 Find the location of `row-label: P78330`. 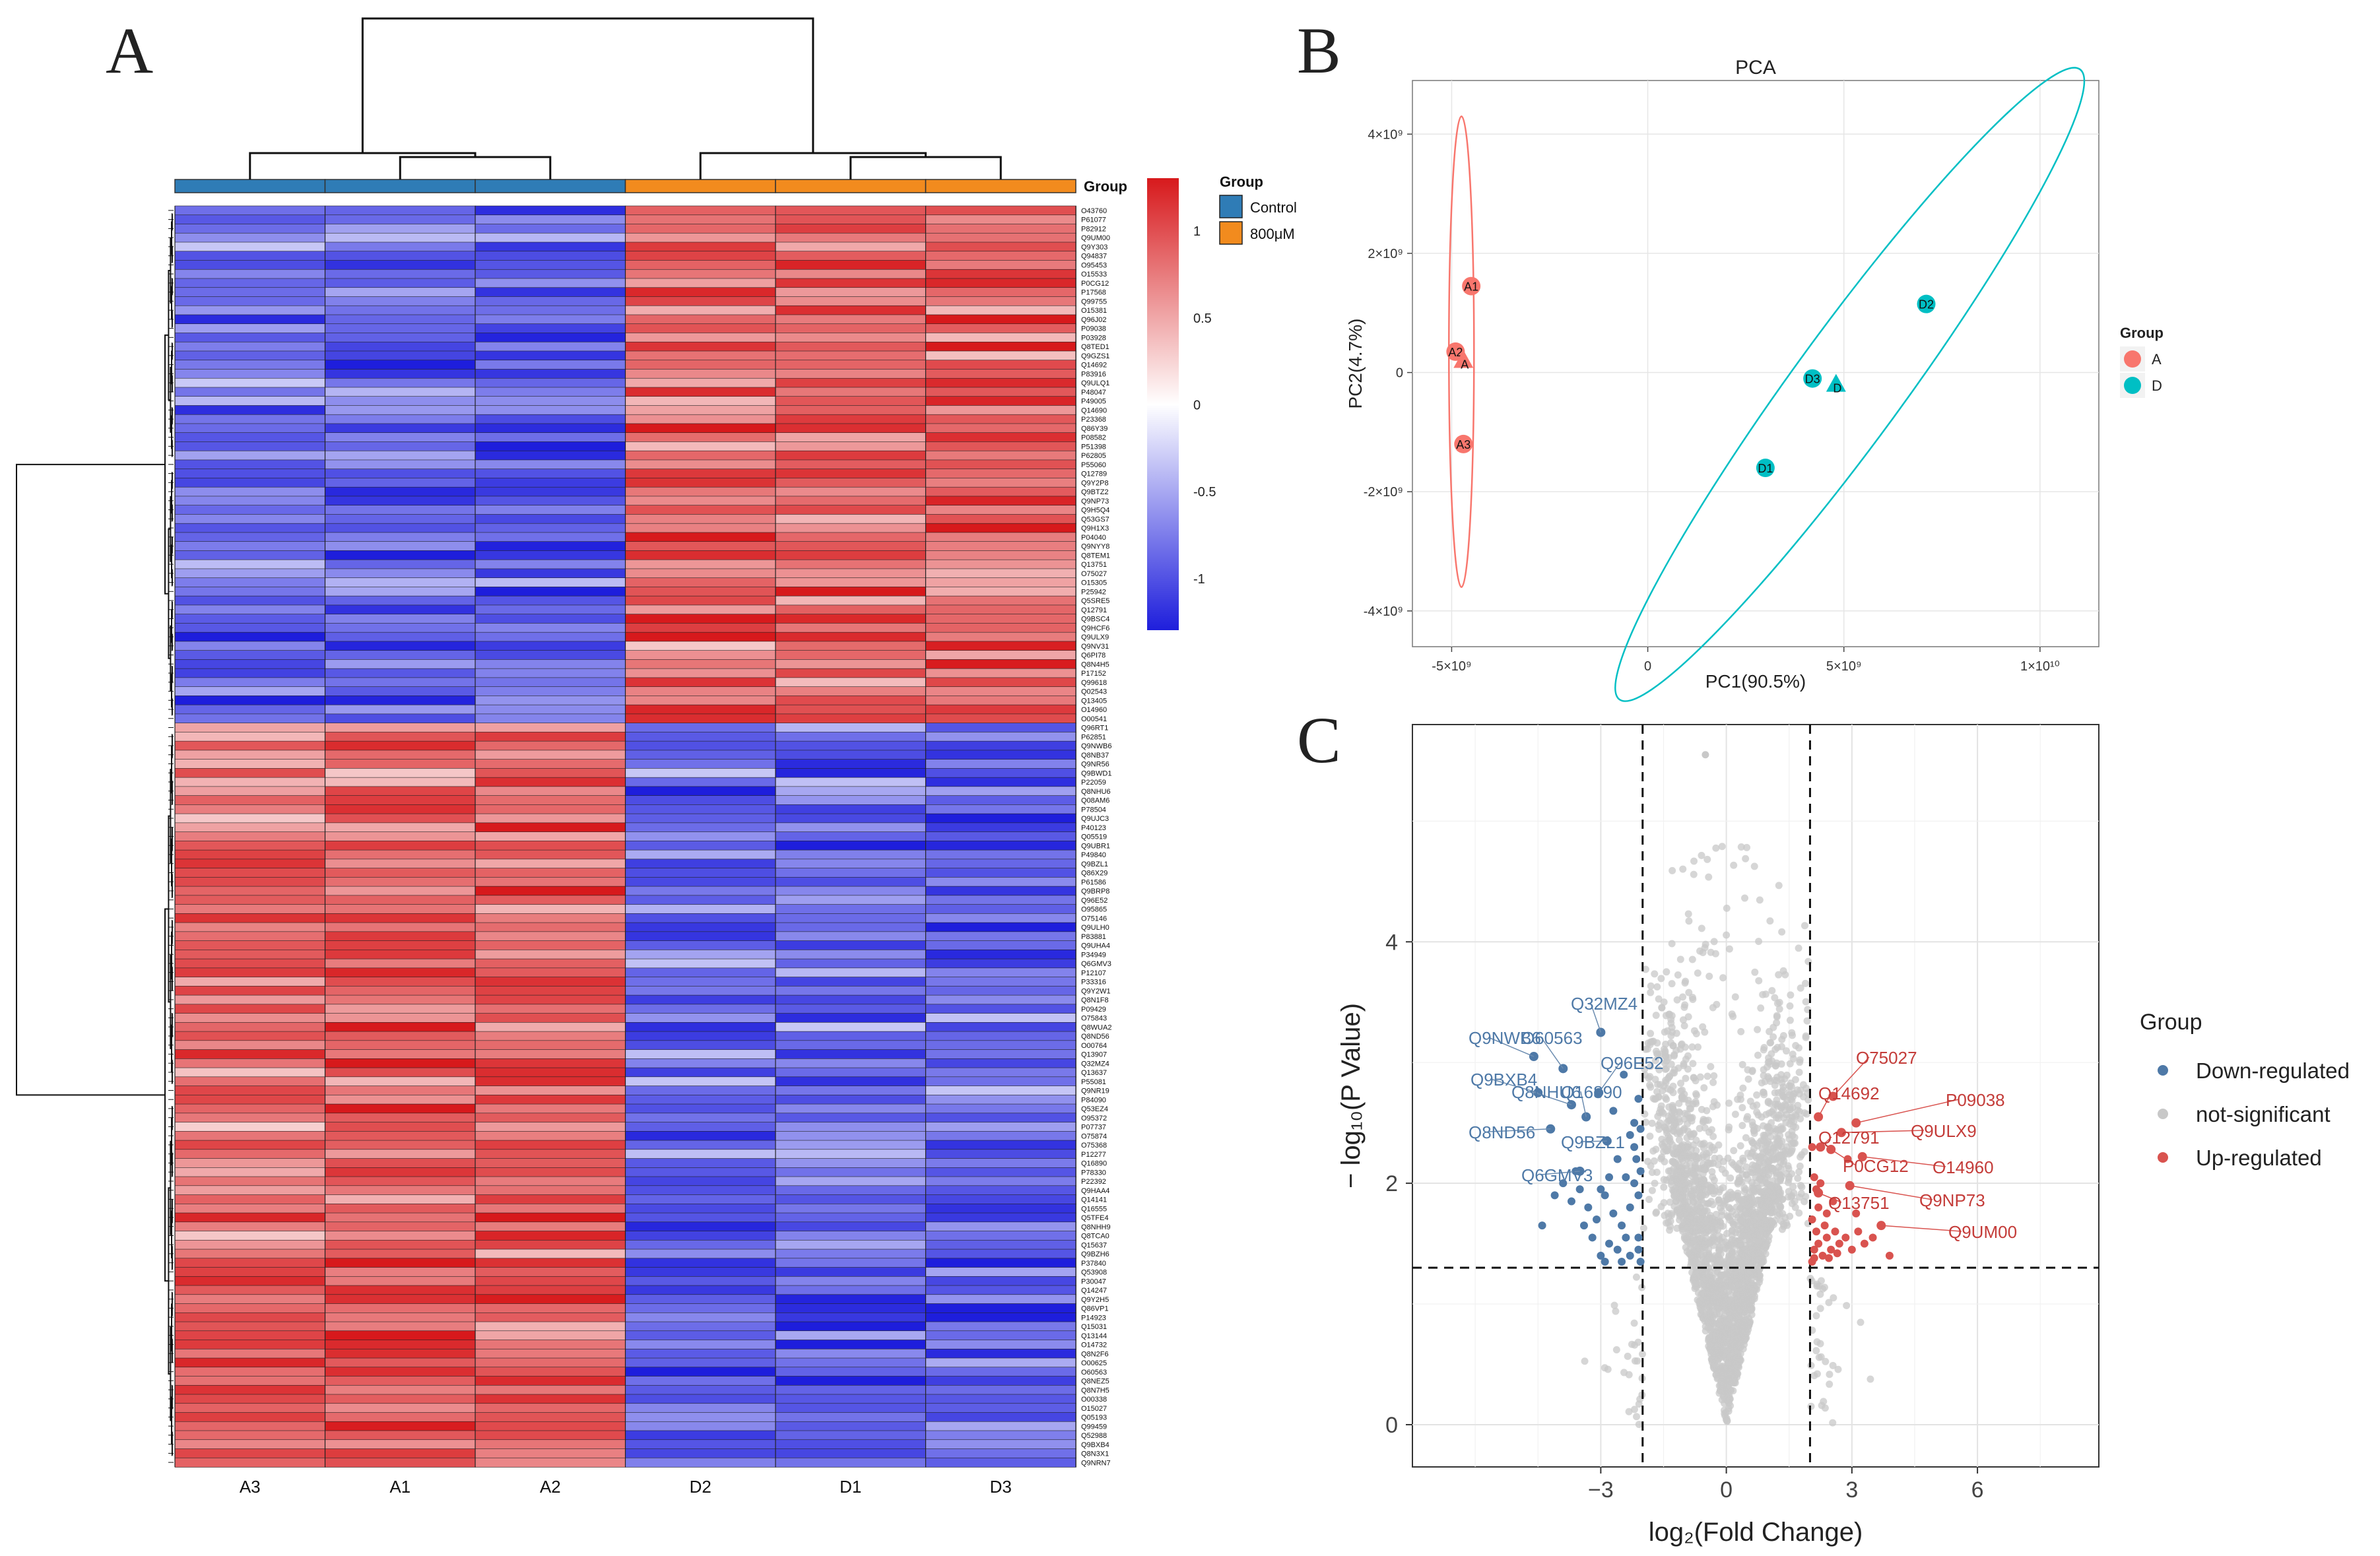

row-label: P78330 is located at coordinates (1093, 1173).